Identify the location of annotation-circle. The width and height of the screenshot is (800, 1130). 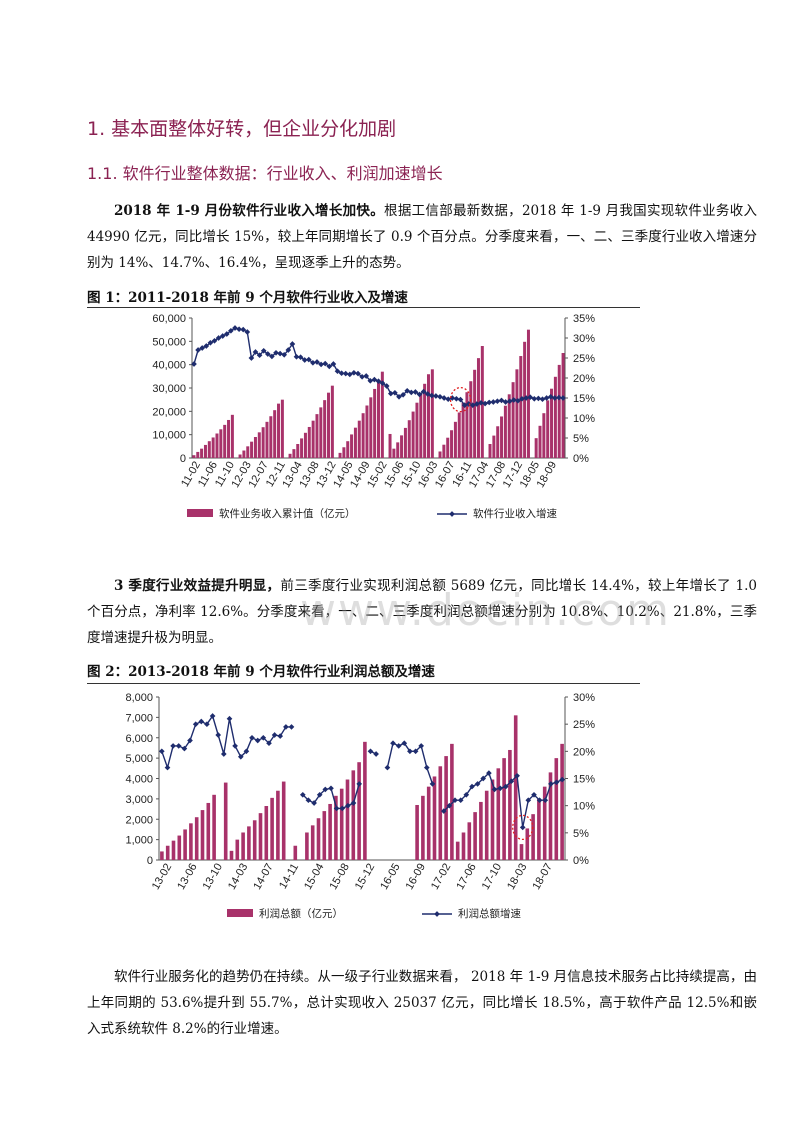
(523, 827).